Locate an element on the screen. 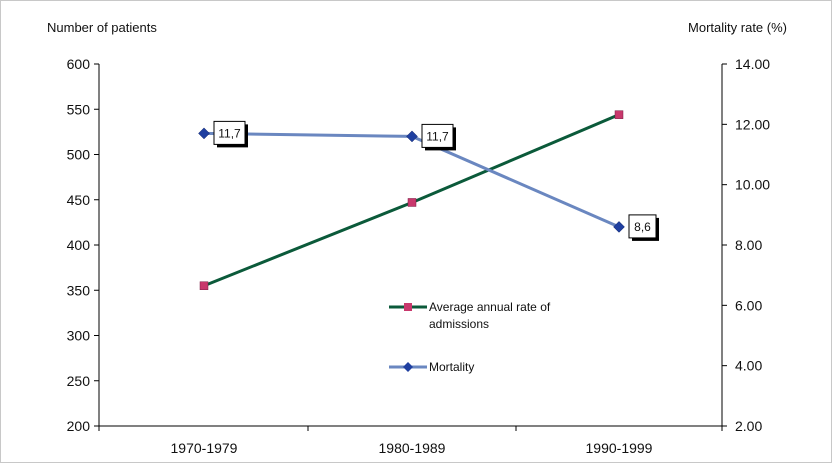 This screenshot has width=832, height=467. right-tick-label: 14.00 is located at coordinates (752, 64).